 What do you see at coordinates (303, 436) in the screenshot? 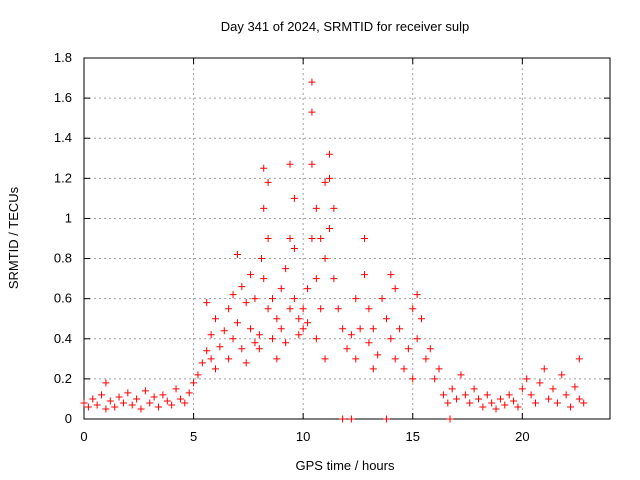
I see `x-tick-label: 10` at bounding box center [303, 436].